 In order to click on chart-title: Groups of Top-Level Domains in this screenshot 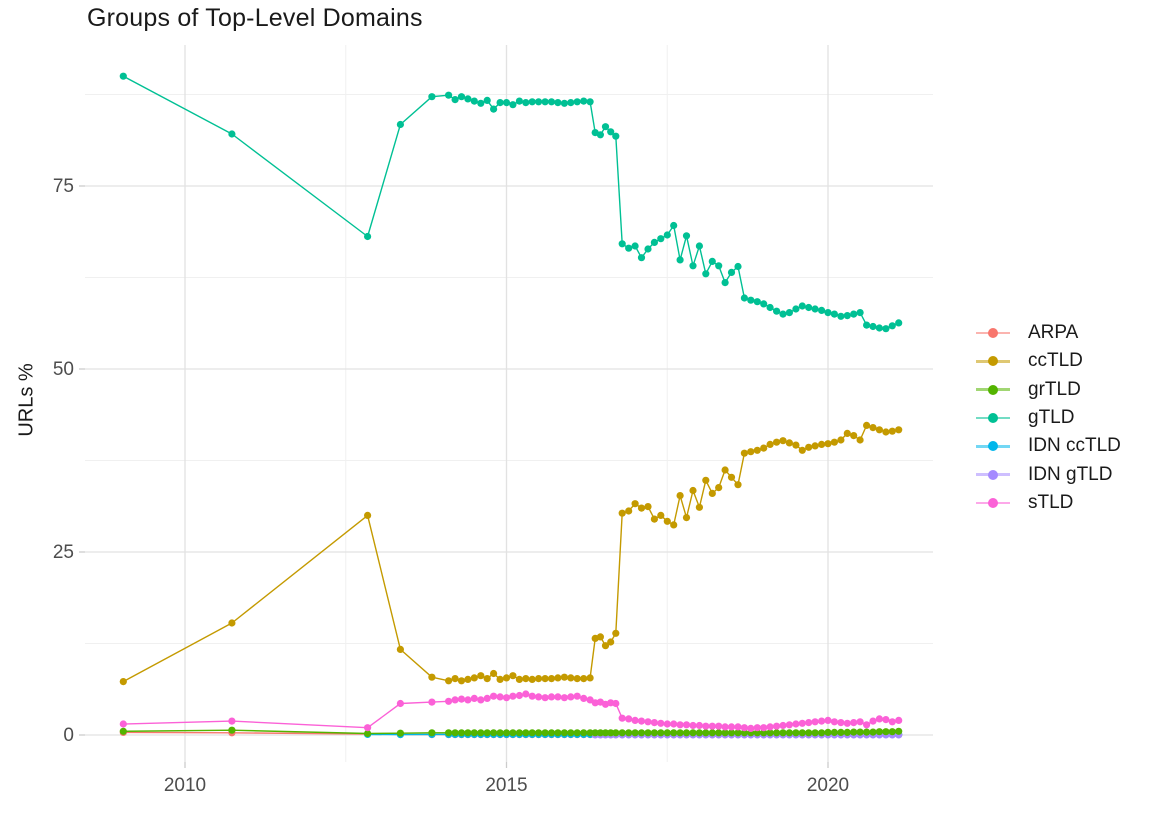, I will do `click(255, 18)`.